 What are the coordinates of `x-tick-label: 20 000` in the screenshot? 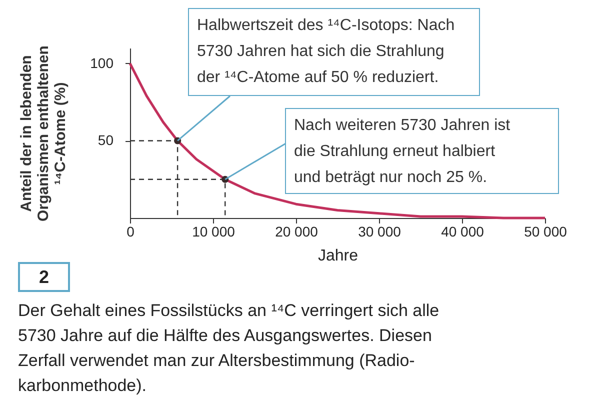 It's located at (296, 232).